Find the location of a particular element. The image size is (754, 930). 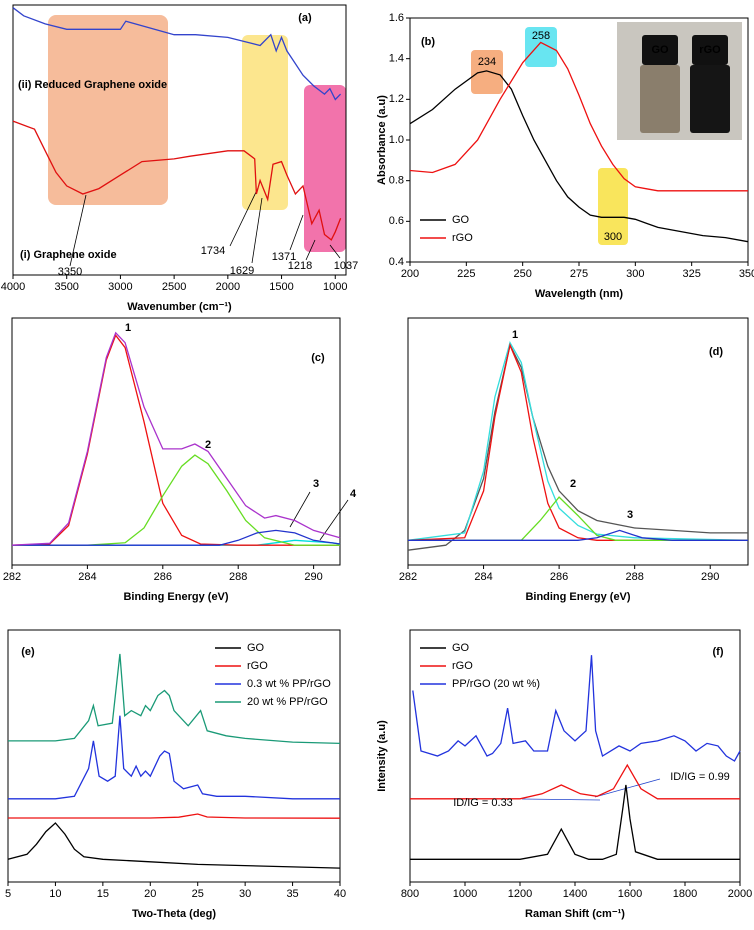

inset-photo is located at coordinates (679, 81).